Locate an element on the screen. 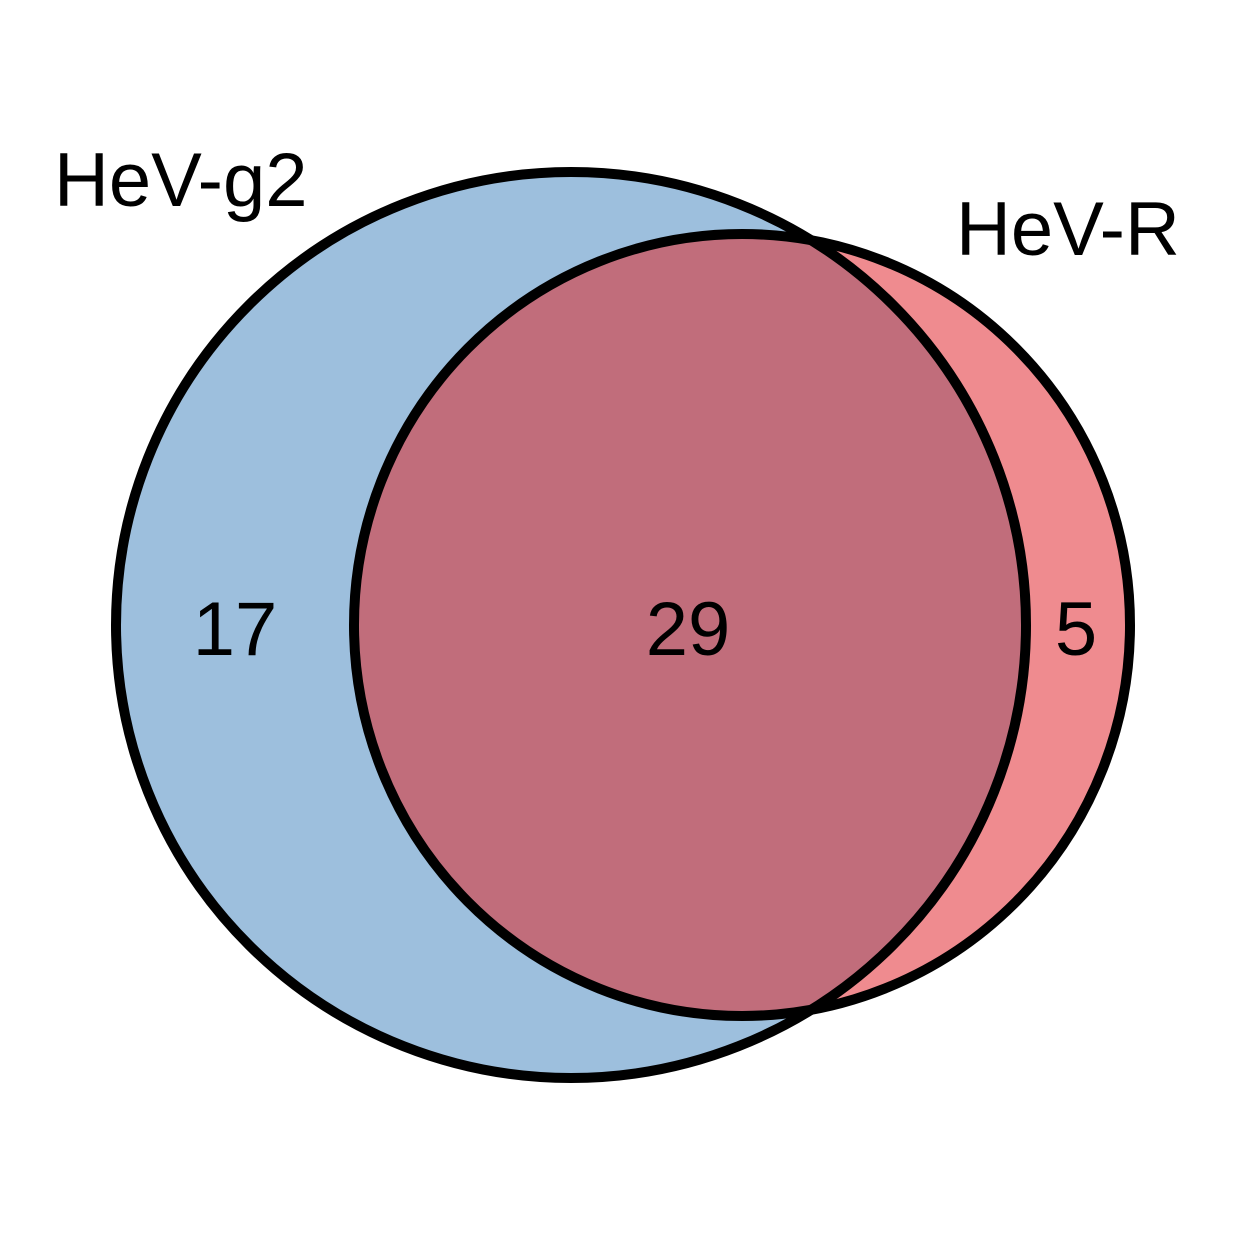 Image resolution: width=1250 pixels, height=1250 pixels. count-overlap: 29 is located at coordinates (688, 629).